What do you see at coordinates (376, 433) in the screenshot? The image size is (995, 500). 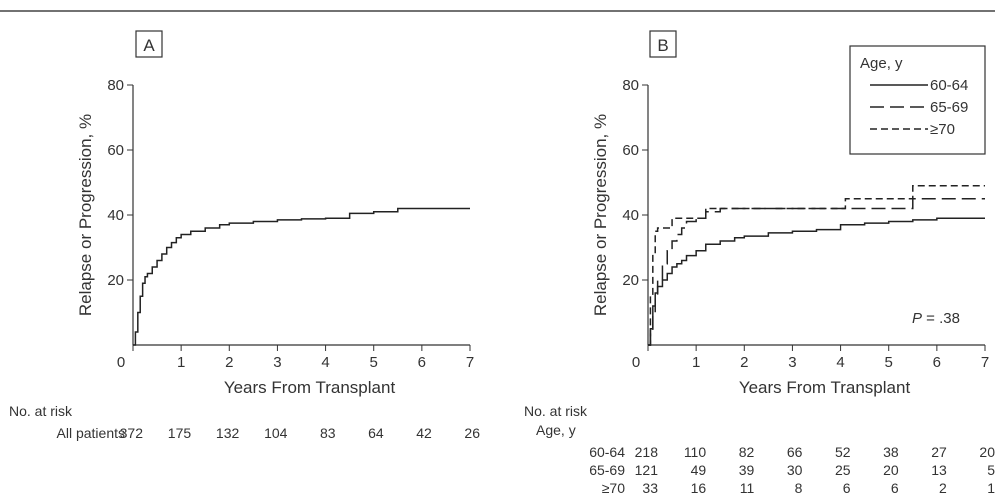 I see `panel-a-risk-value: 64` at bounding box center [376, 433].